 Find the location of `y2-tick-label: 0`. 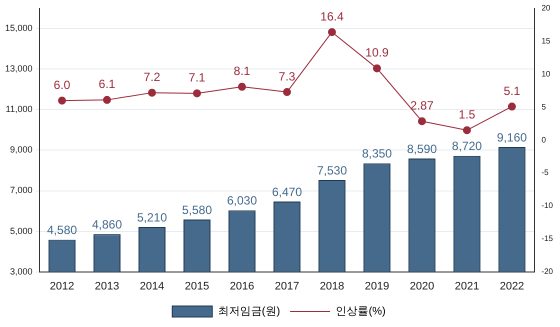

y2-tick-label: 0 is located at coordinates (543, 139).